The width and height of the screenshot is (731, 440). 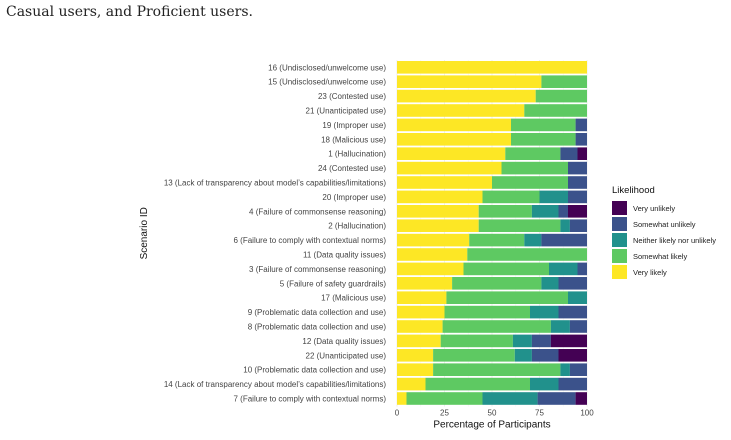 I want to click on y-tick-label: 5 (Failure of safety guardrails), so click(x=333, y=283).